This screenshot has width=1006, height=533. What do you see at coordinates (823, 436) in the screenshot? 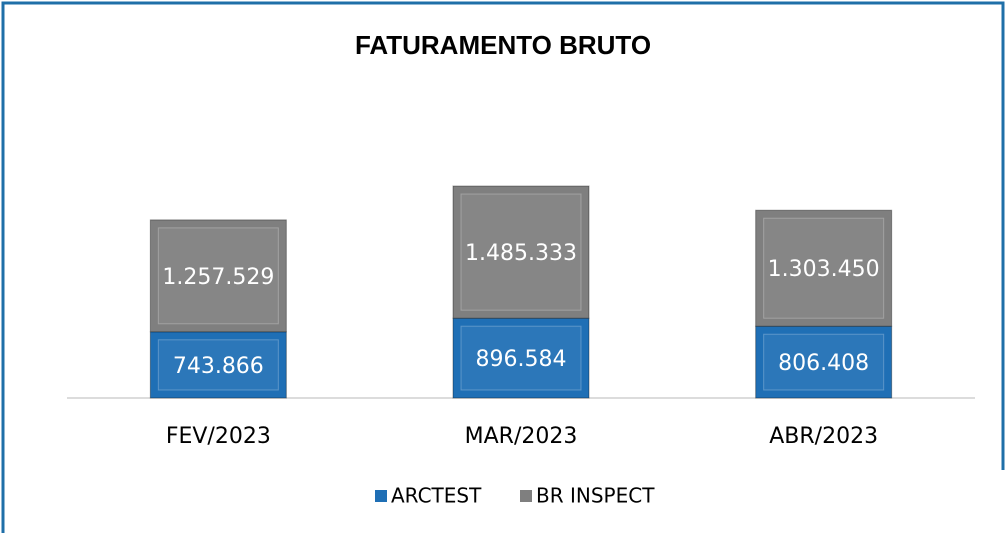
I see `x-tick-label: ABR/2023` at bounding box center [823, 436].